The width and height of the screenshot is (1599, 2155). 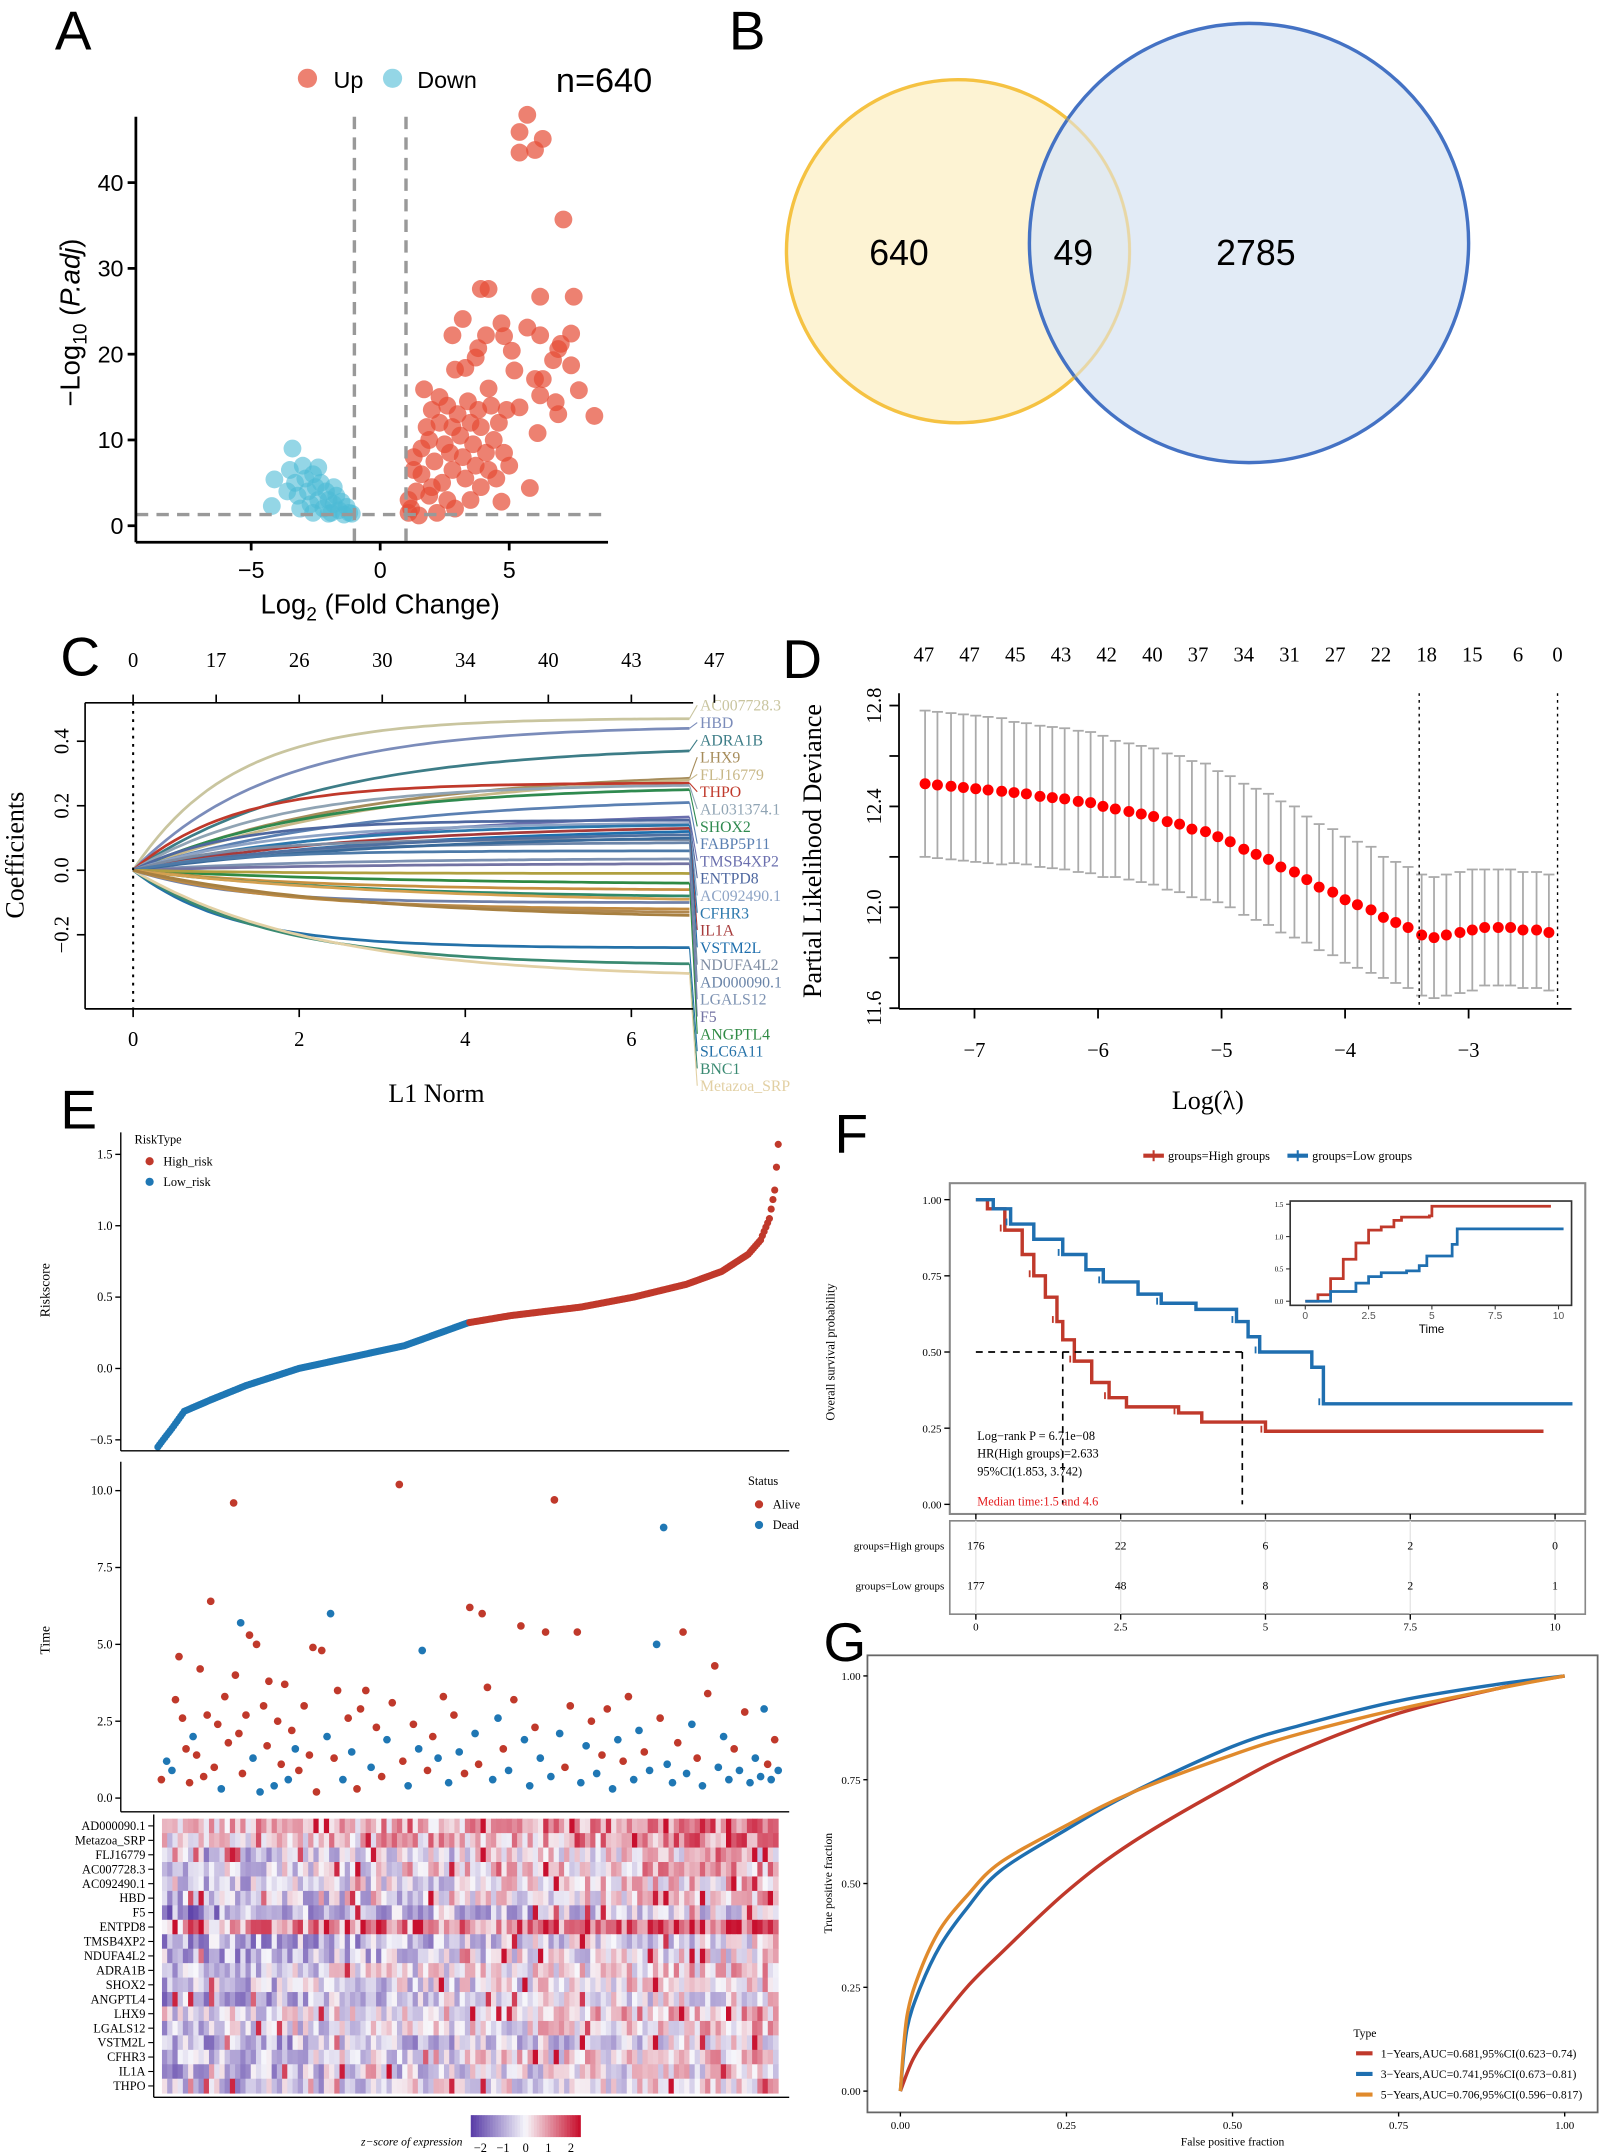 I want to click on coefficient-label-leader, so click(x=693, y=808).